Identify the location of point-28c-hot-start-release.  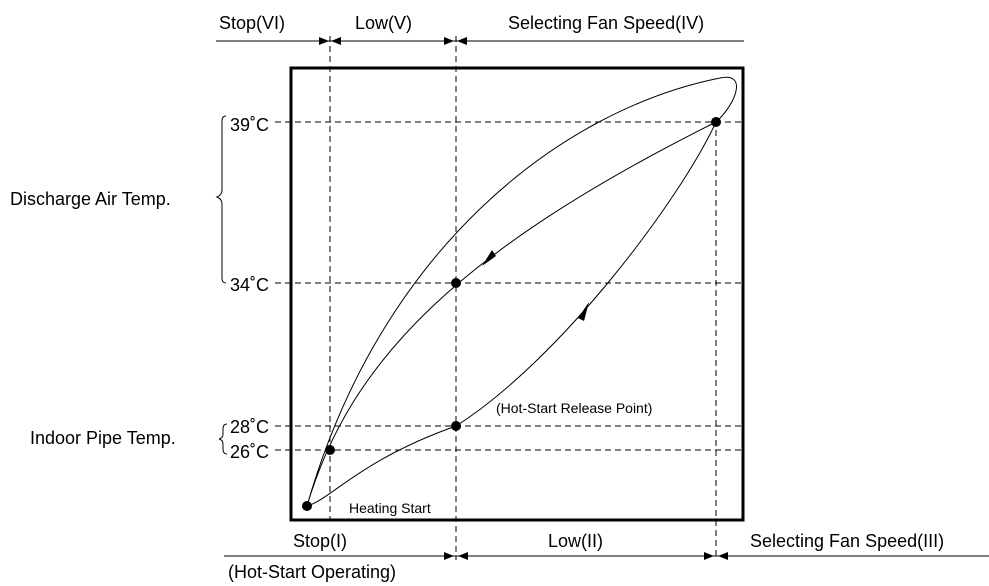
(456, 426).